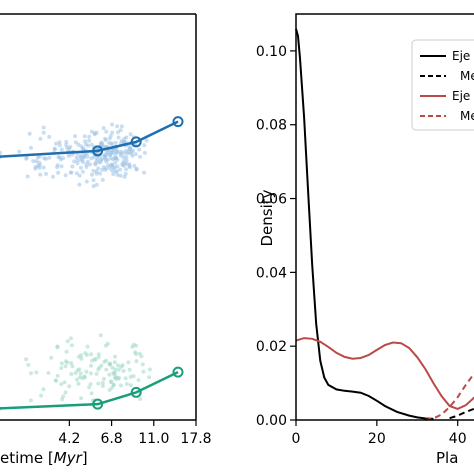  I want to click on series-line, so click(89, 390).